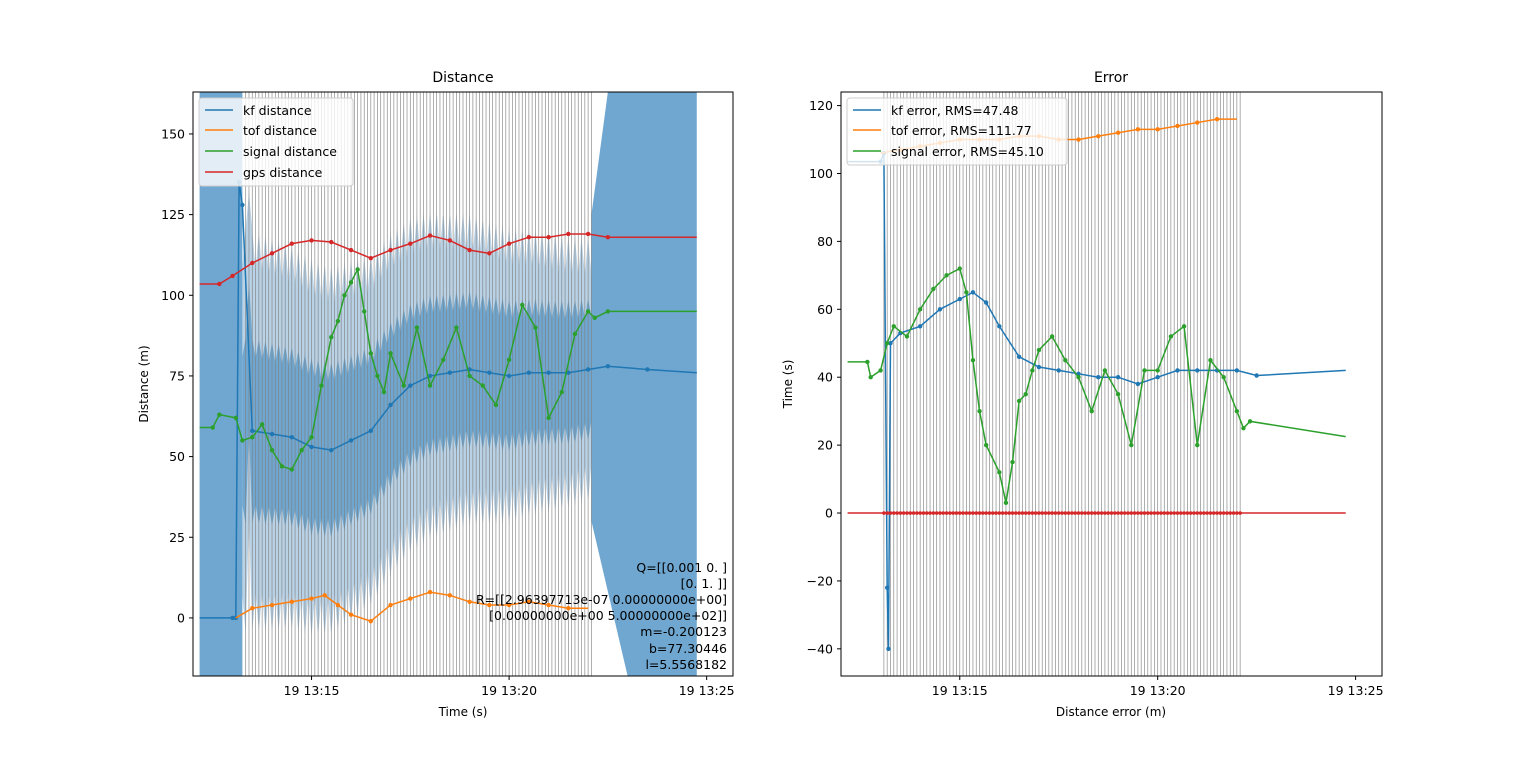 The image size is (1536, 759). Describe the element at coordinates (277, 110) in the screenshot. I see `legend-label-kf: kf distance` at that location.